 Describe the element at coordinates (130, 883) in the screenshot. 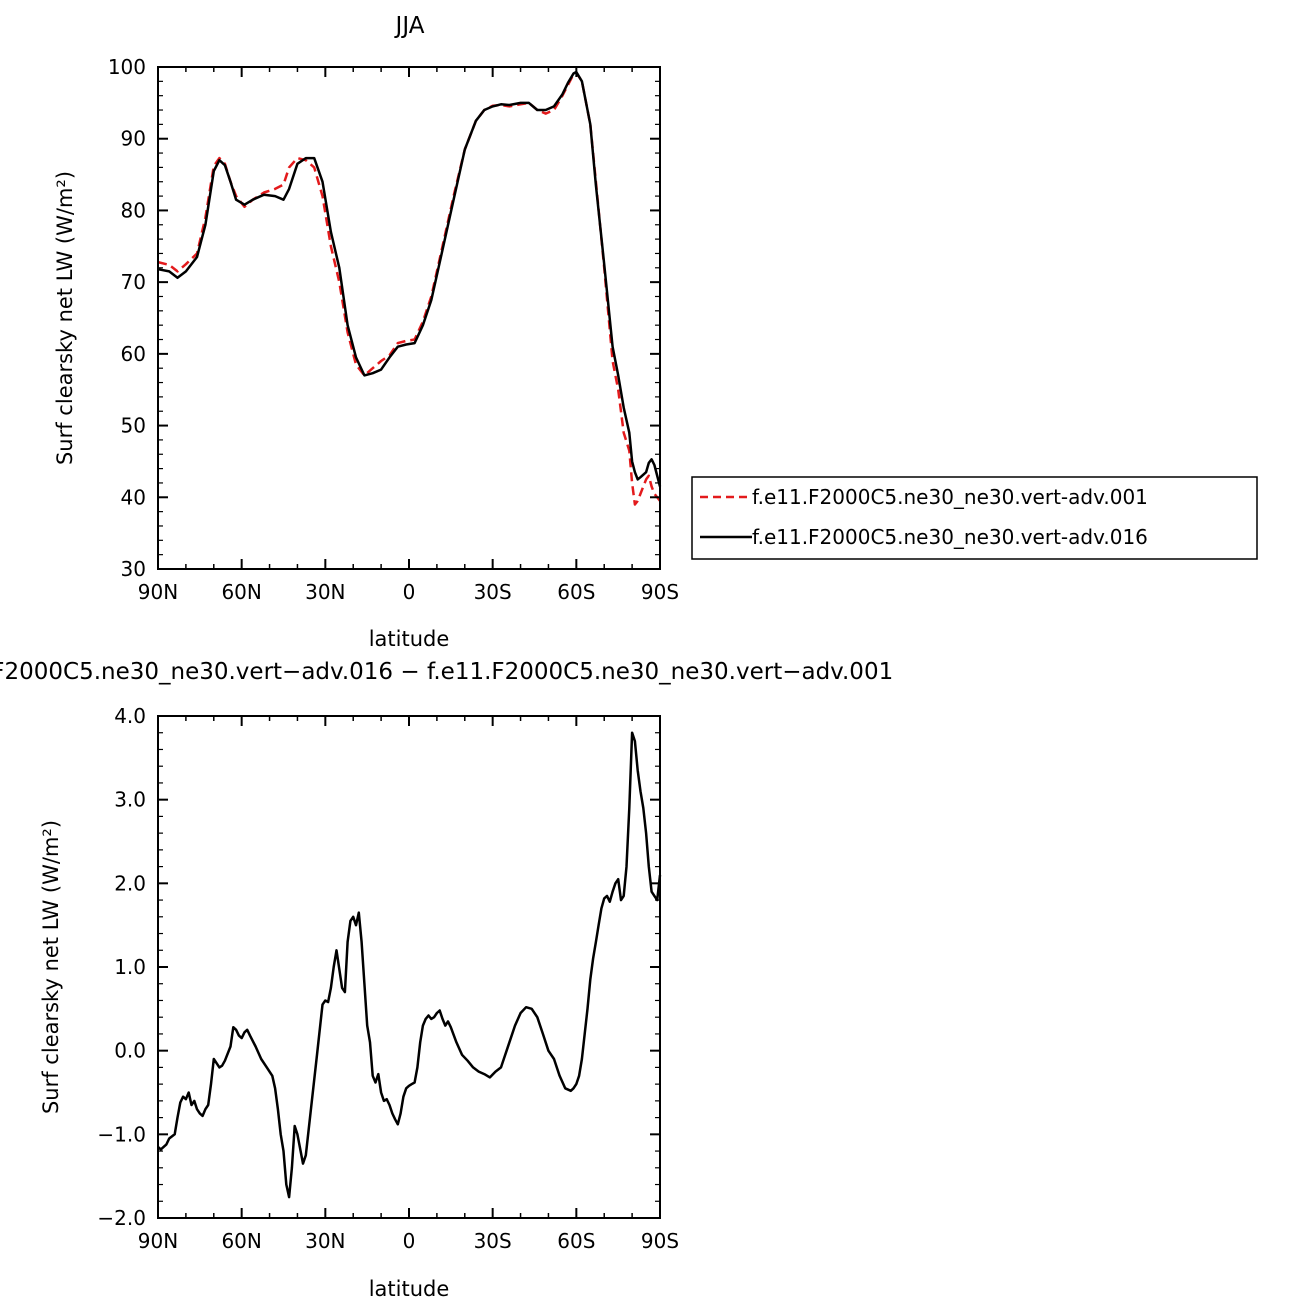

I see `y-tick-label: 2.0` at that location.